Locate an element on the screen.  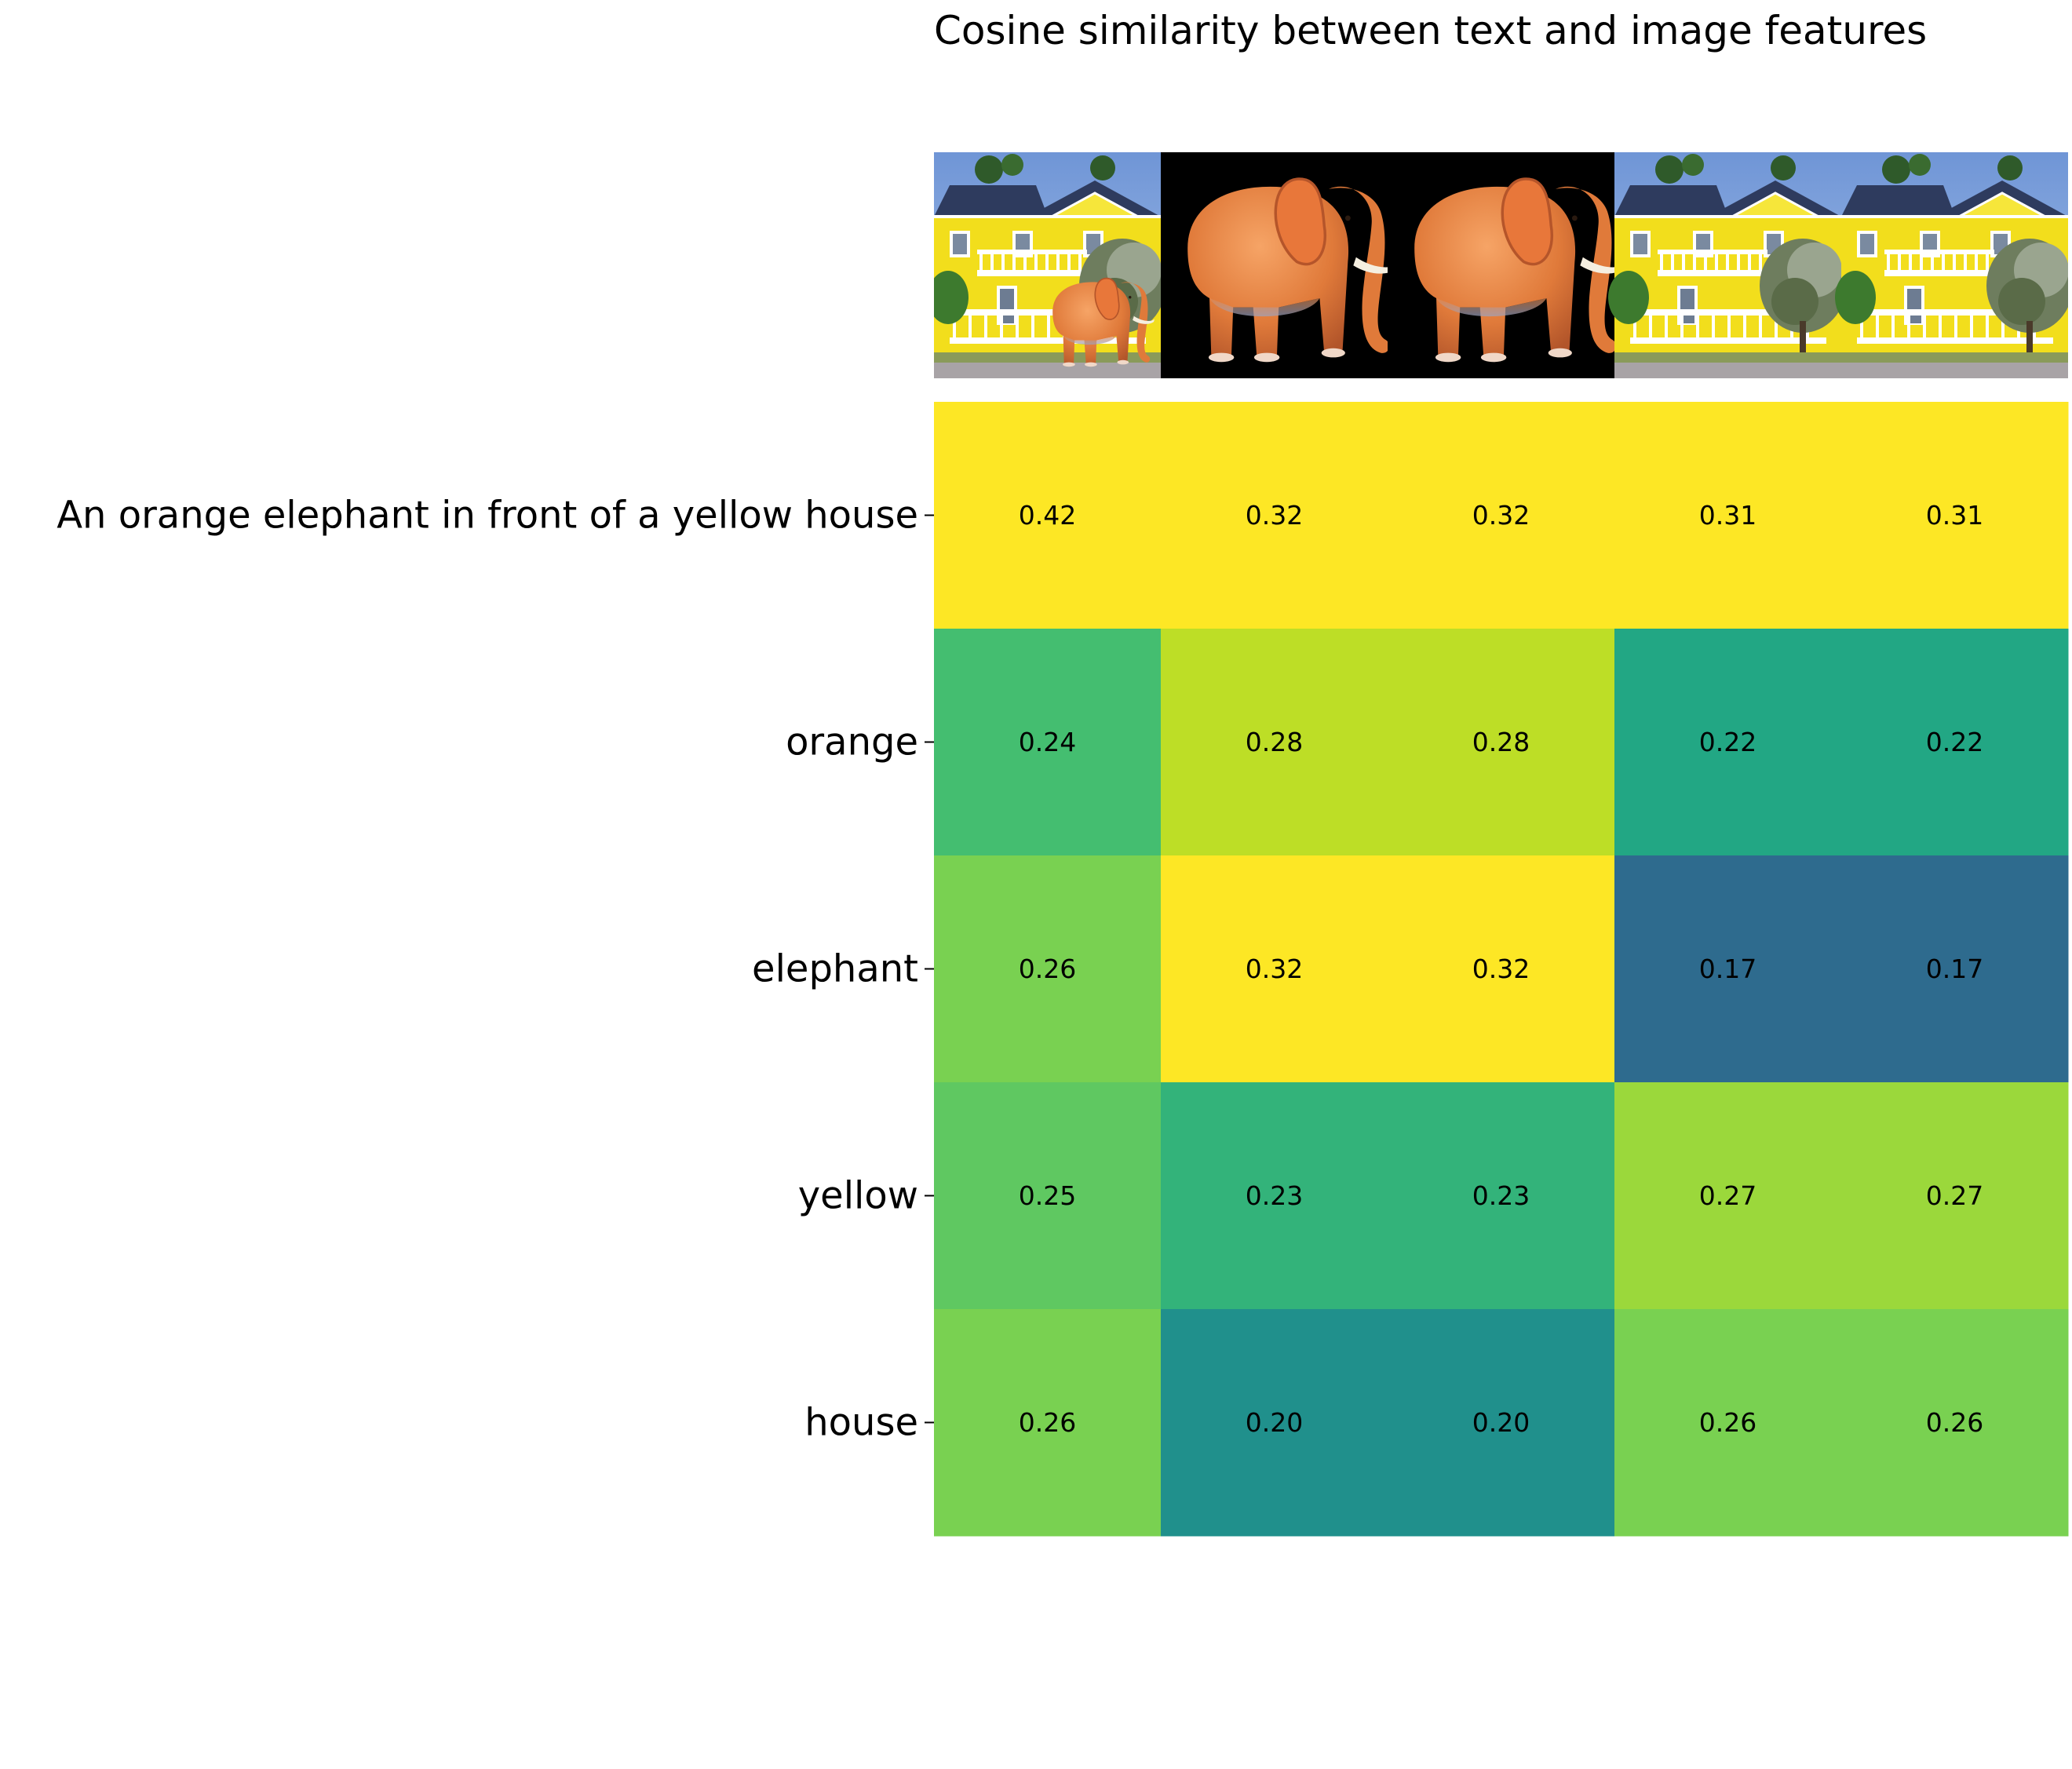
heatmap-cell-r4-c4 is located at coordinates (1955, 1423).